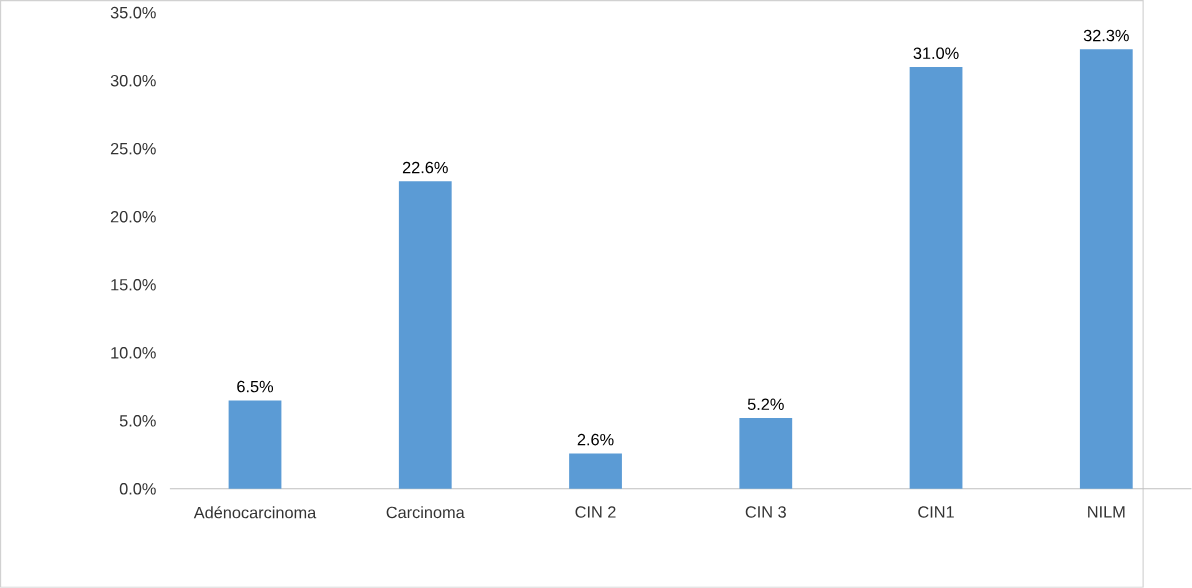 The height and width of the screenshot is (588, 1192). Describe the element at coordinates (936, 512) in the screenshot. I see `x-tick-label: CIN1` at that location.